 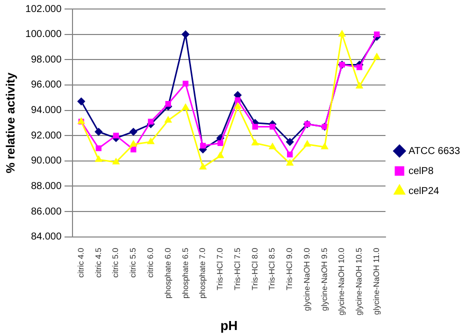 I want to click on y-tick-label: 90.000, so click(x=46, y=161).